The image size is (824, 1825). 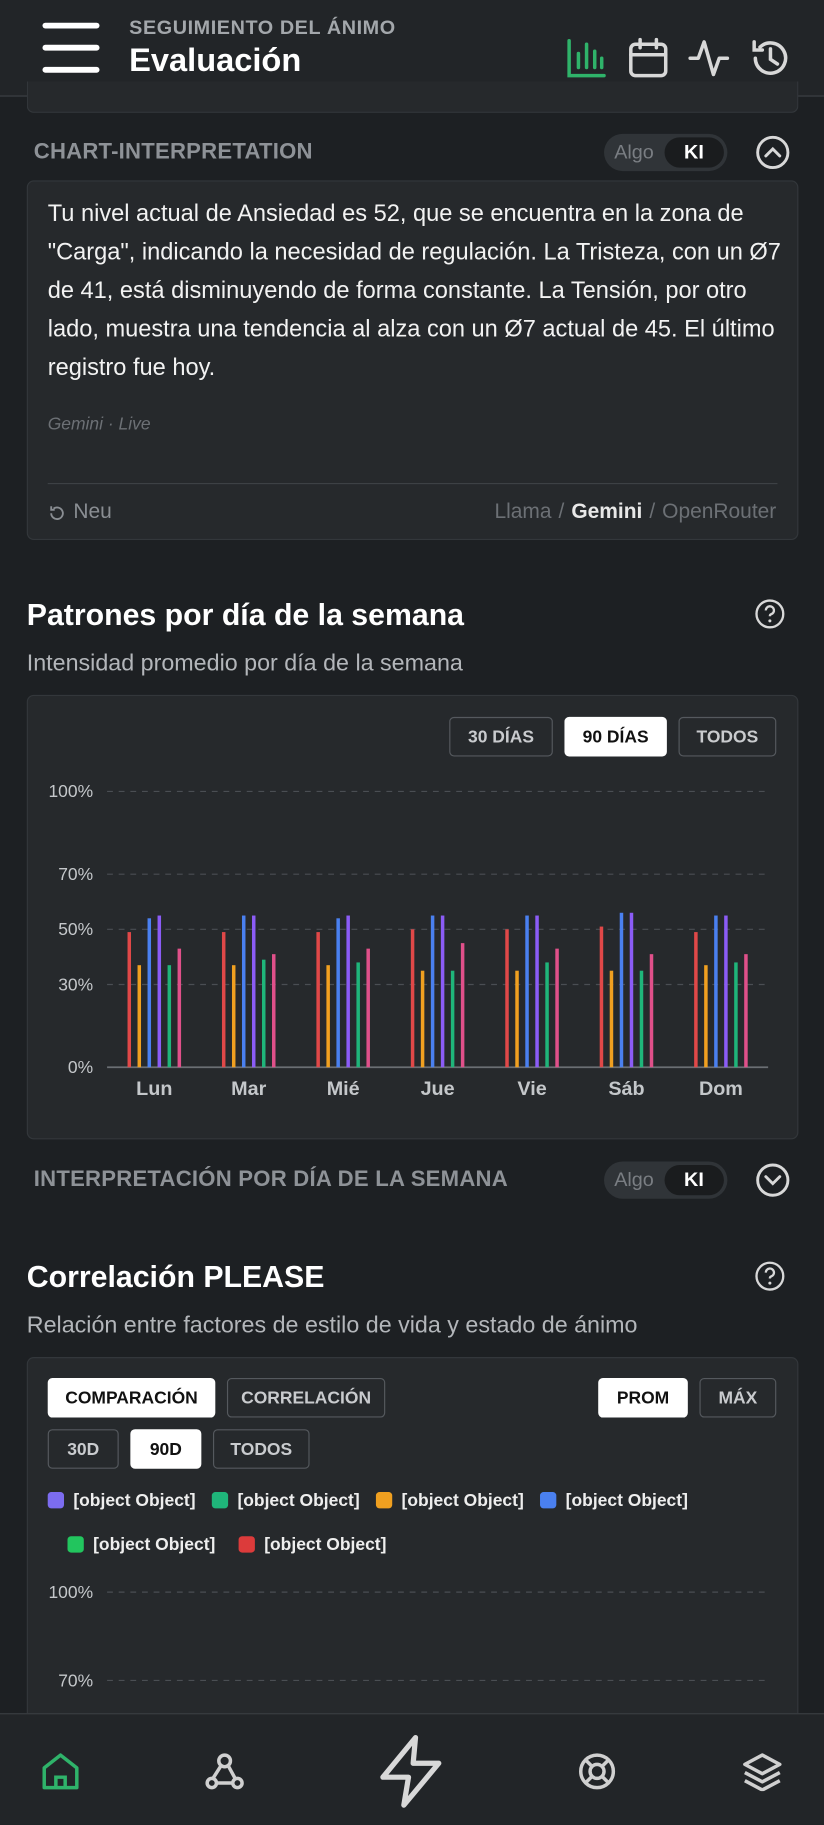 What do you see at coordinates (738, 1397) in the screenshot?
I see `stat-button: MÁX` at bounding box center [738, 1397].